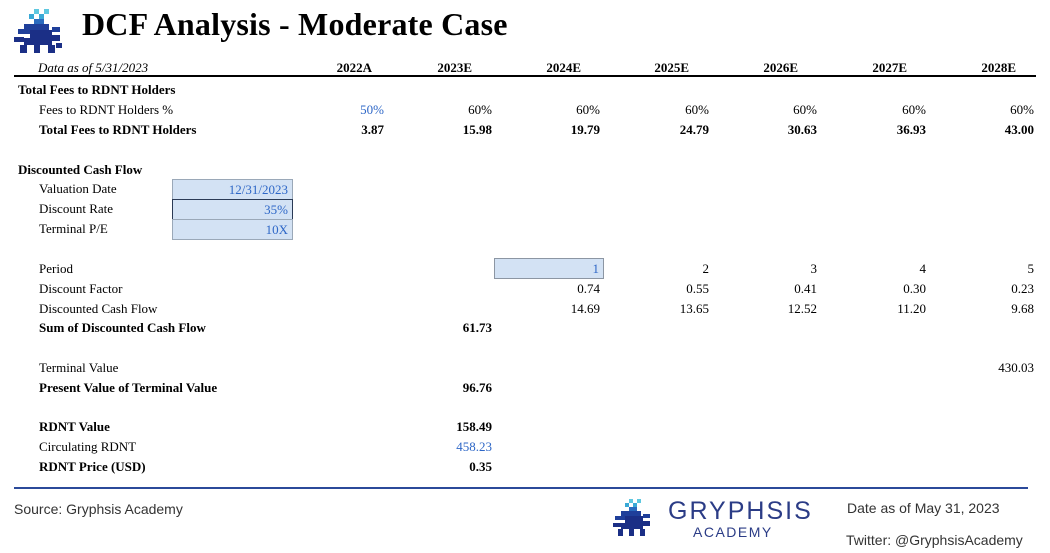 This screenshot has height=553, width=1050. Describe the element at coordinates (128, 387) in the screenshot. I see `pv-terminal-label: Present Value of Terminal Value` at that location.